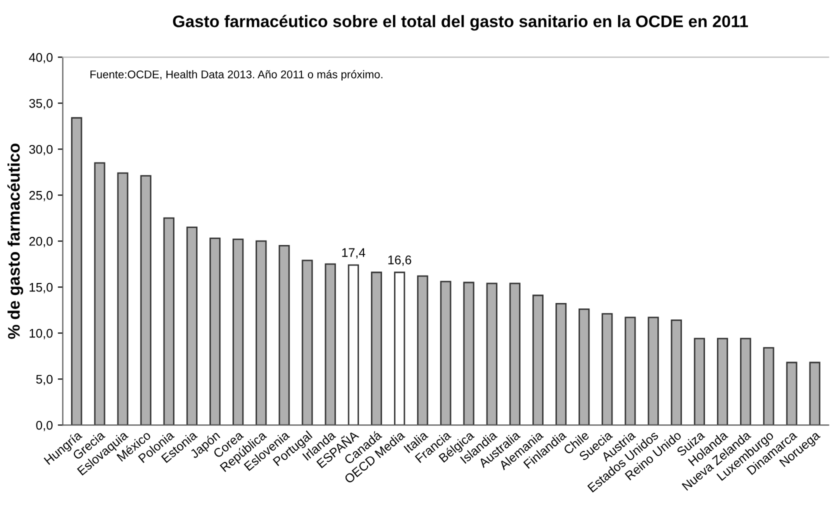 The height and width of the screenshot is (506, 837). I want to click on y-axis-title: % de gasto farmacéutico, so click(15, 241).